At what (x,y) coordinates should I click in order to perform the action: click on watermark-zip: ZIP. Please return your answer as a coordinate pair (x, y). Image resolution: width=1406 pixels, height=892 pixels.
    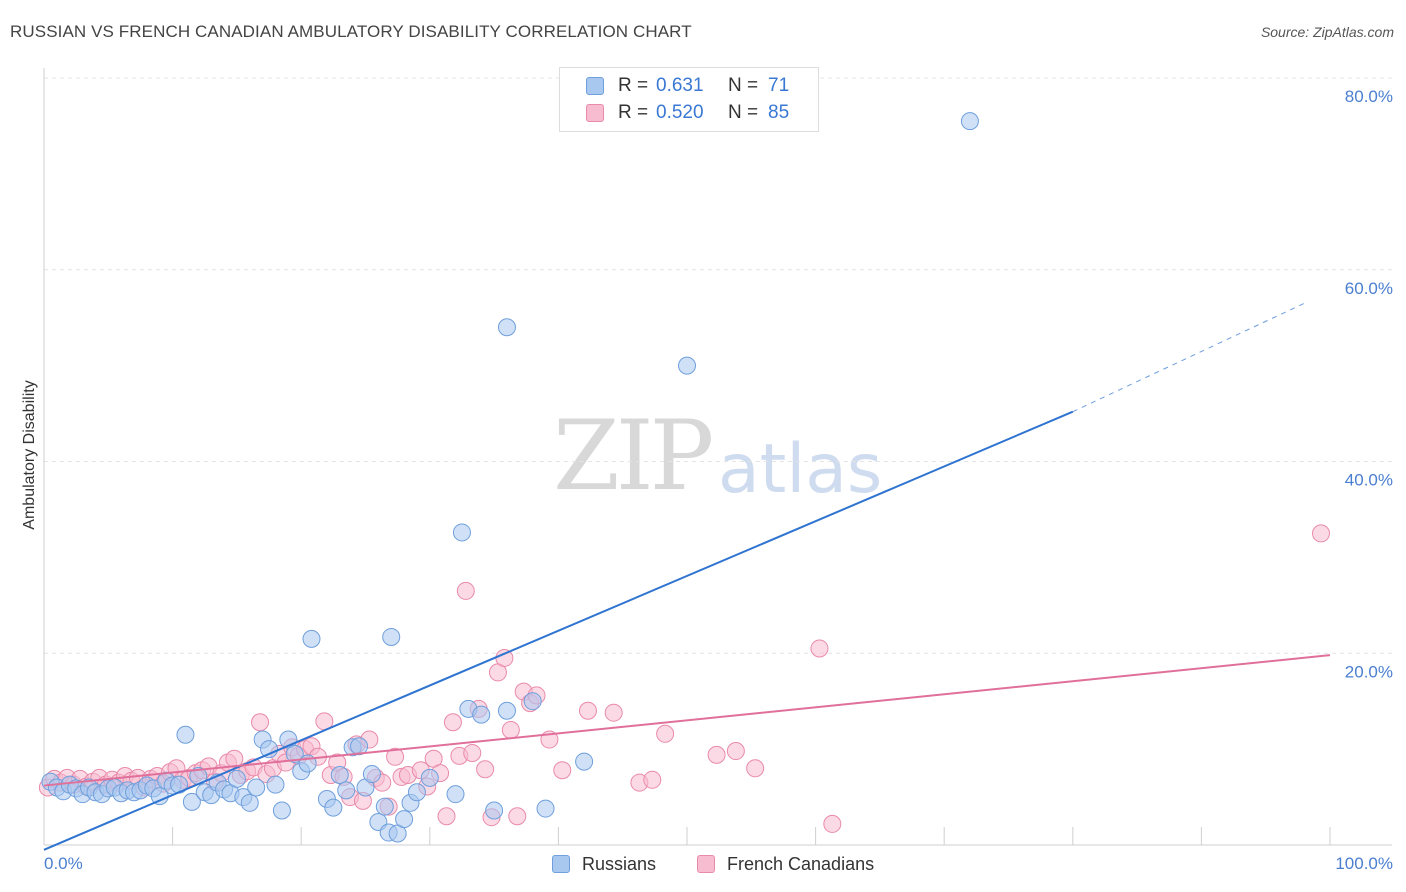
    Looking at the image, I should click on (633, 456).